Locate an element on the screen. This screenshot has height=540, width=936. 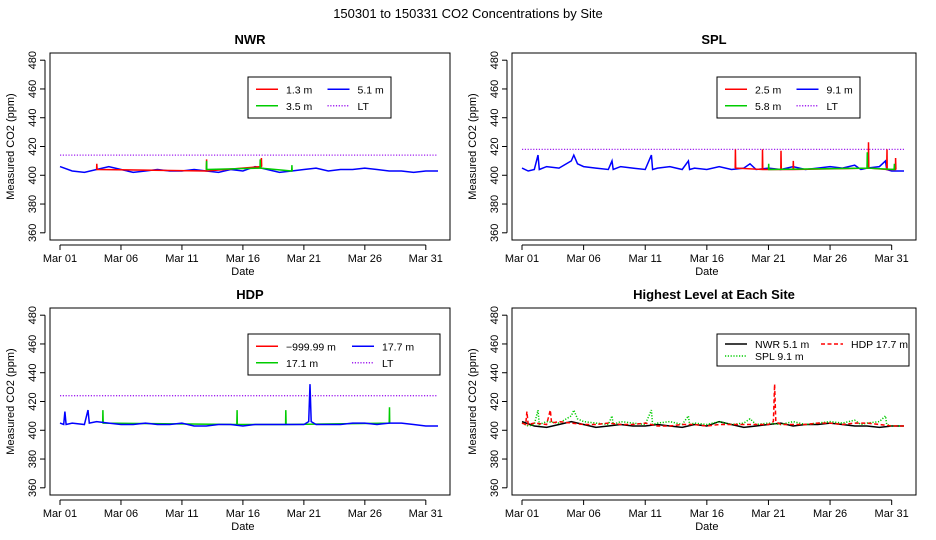
series-line-spl-9-1-m is located at coordinates (712, 417).